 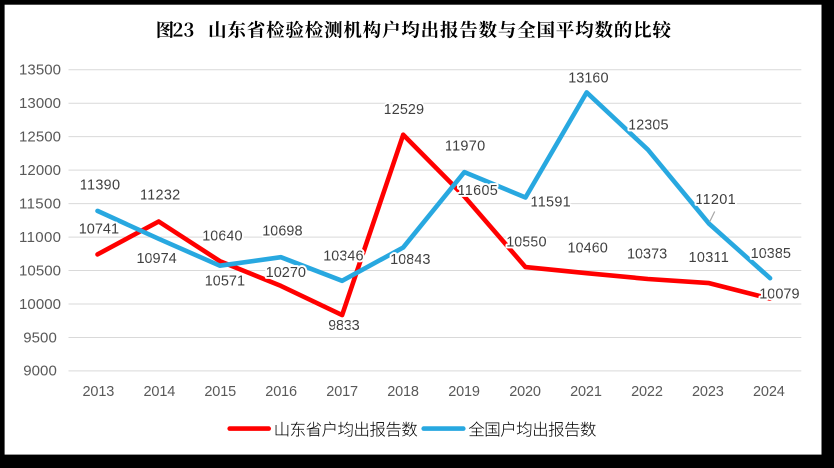 I want to click on svg-text: 2023, so click(x=708, y=392).